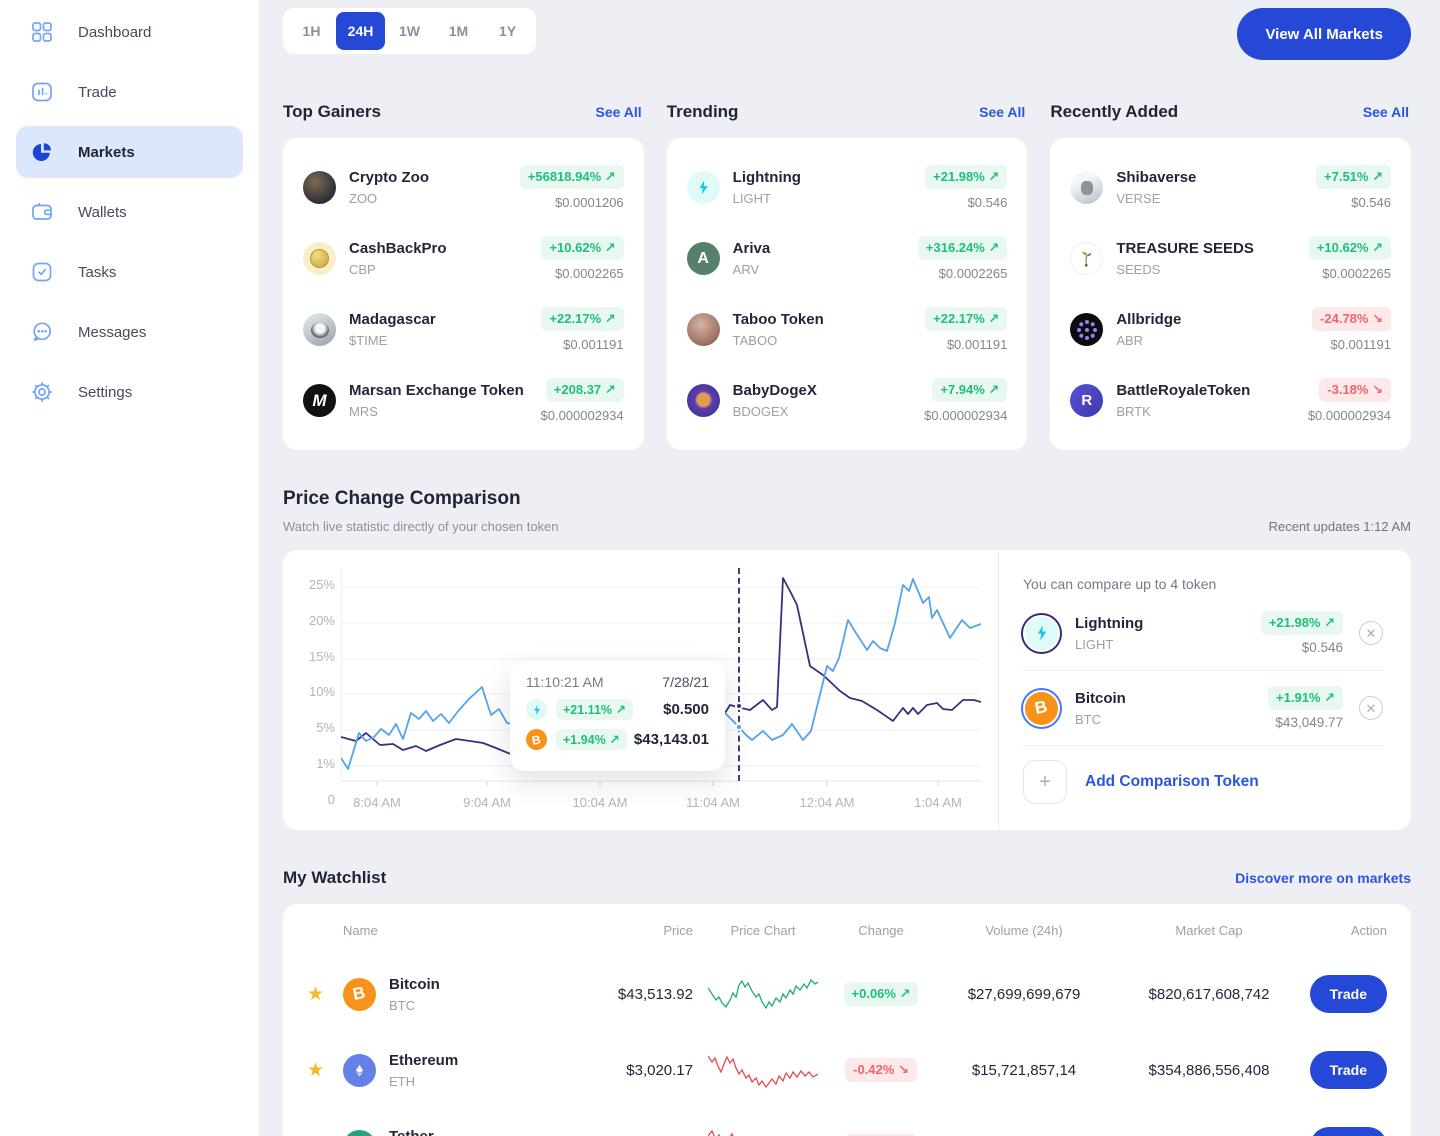  What do you see at coordinates (1094, 644) in the screenshot?
I see `token-symbol: LIGHT` at bounding box center [1094, 644].